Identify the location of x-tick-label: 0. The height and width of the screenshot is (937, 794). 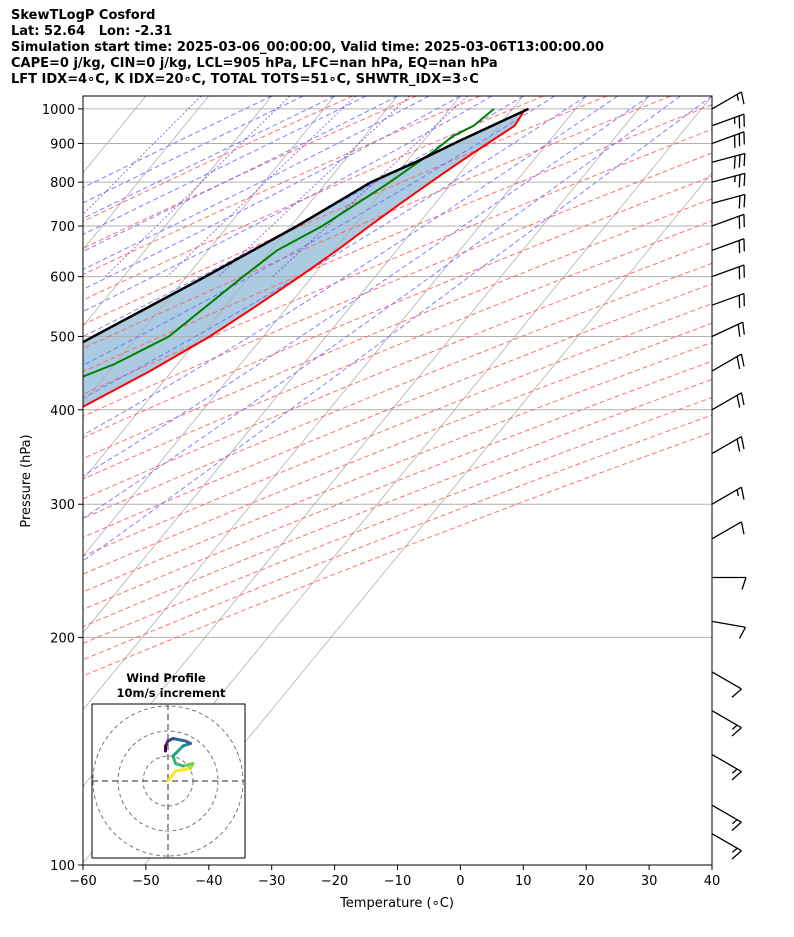
(460, 881).